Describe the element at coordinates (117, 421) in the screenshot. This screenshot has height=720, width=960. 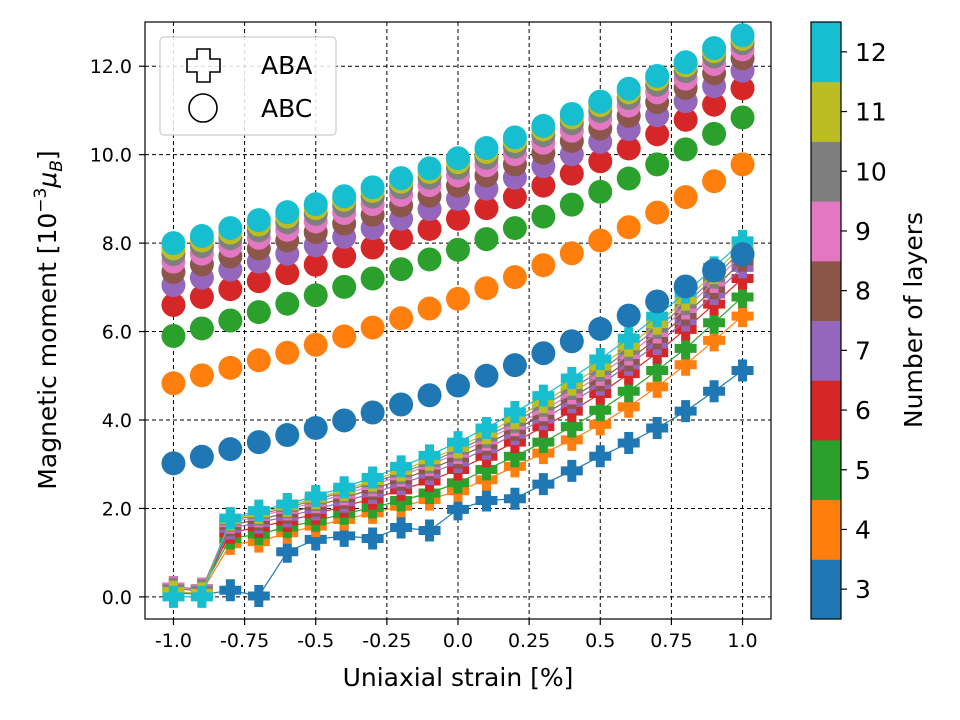
I see `y-tick-label: 4.0` at that location.